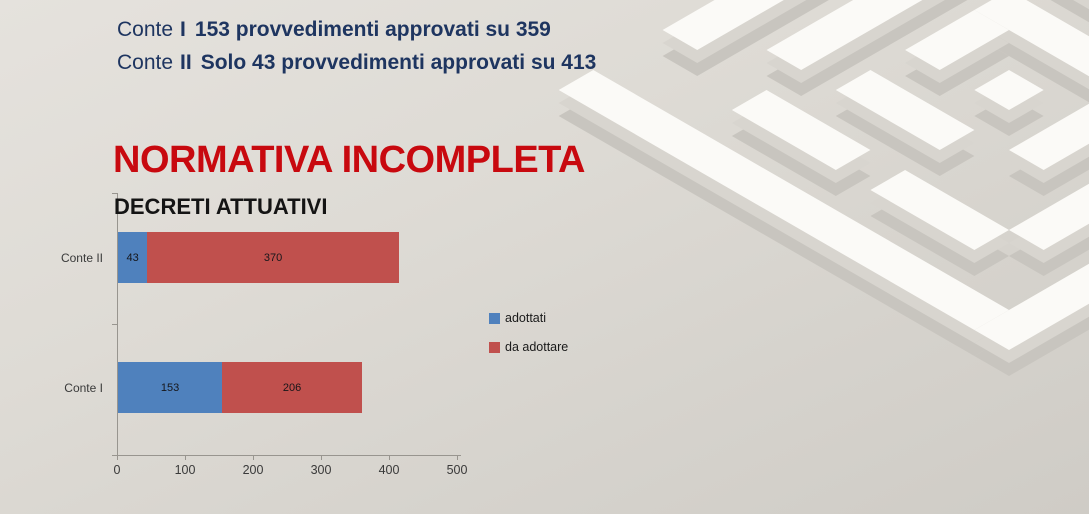 The image size is (1089, 514). I want to click on header-line-2-numeral: II, so click(186, 62).